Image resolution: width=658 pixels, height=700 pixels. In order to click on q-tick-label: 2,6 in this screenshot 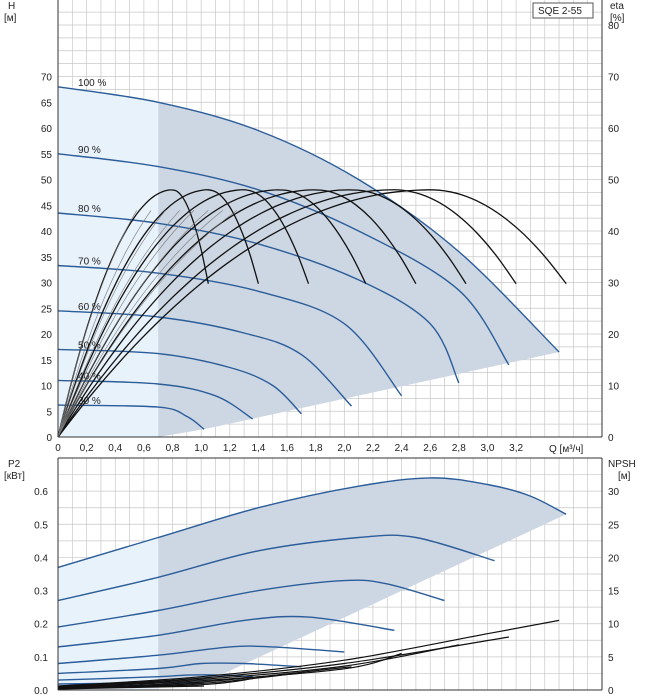, I will do `click(430, 448)`.